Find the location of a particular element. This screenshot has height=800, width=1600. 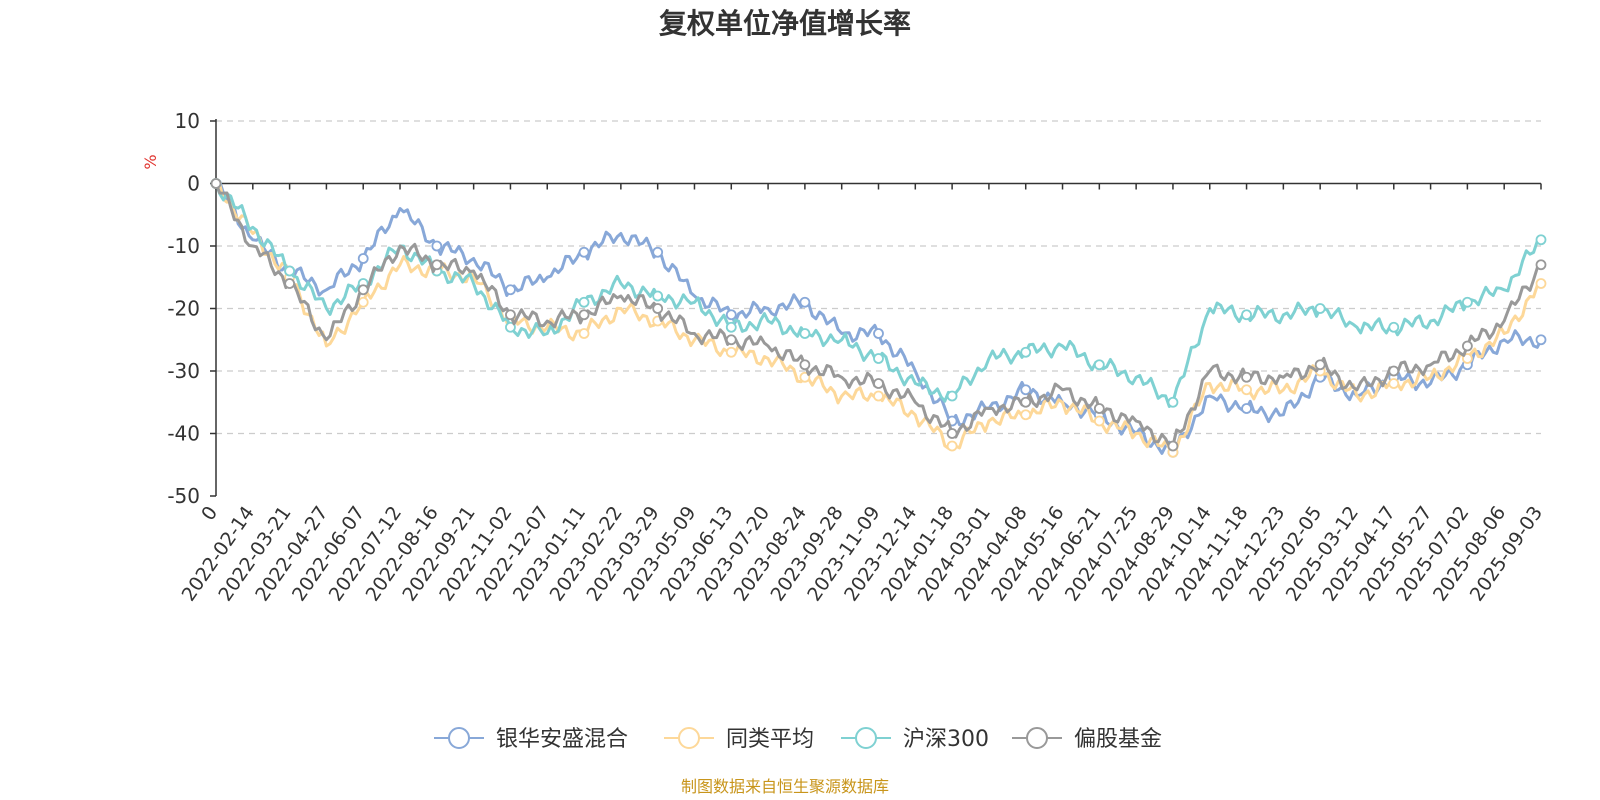

y-tick-label: -10 is located at coordinates (183, 246).